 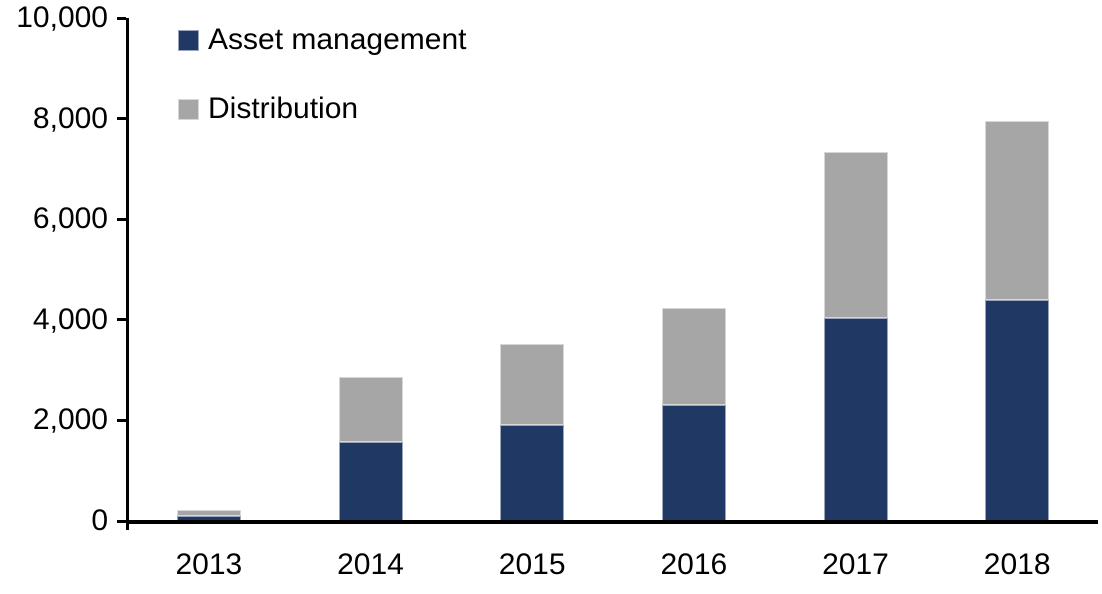 What do you see at coordinates (1017, 410) in the screenshot?
I see `bar-segment-asset-management-2018` at bounding box center [1017, 410].